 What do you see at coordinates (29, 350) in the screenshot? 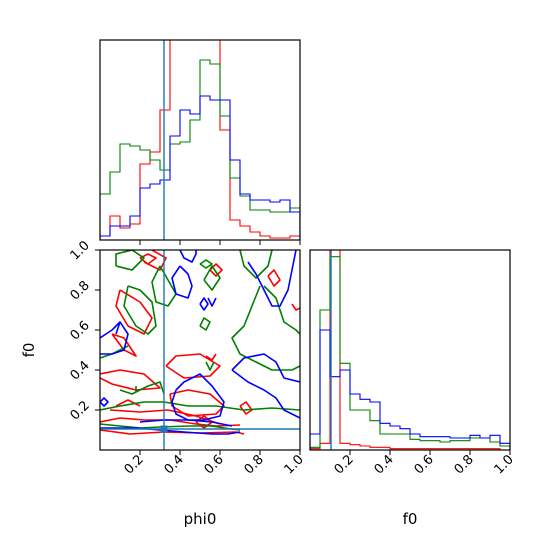
I see `y-axis-label-f0: f0` at bounding box center [29, 350].